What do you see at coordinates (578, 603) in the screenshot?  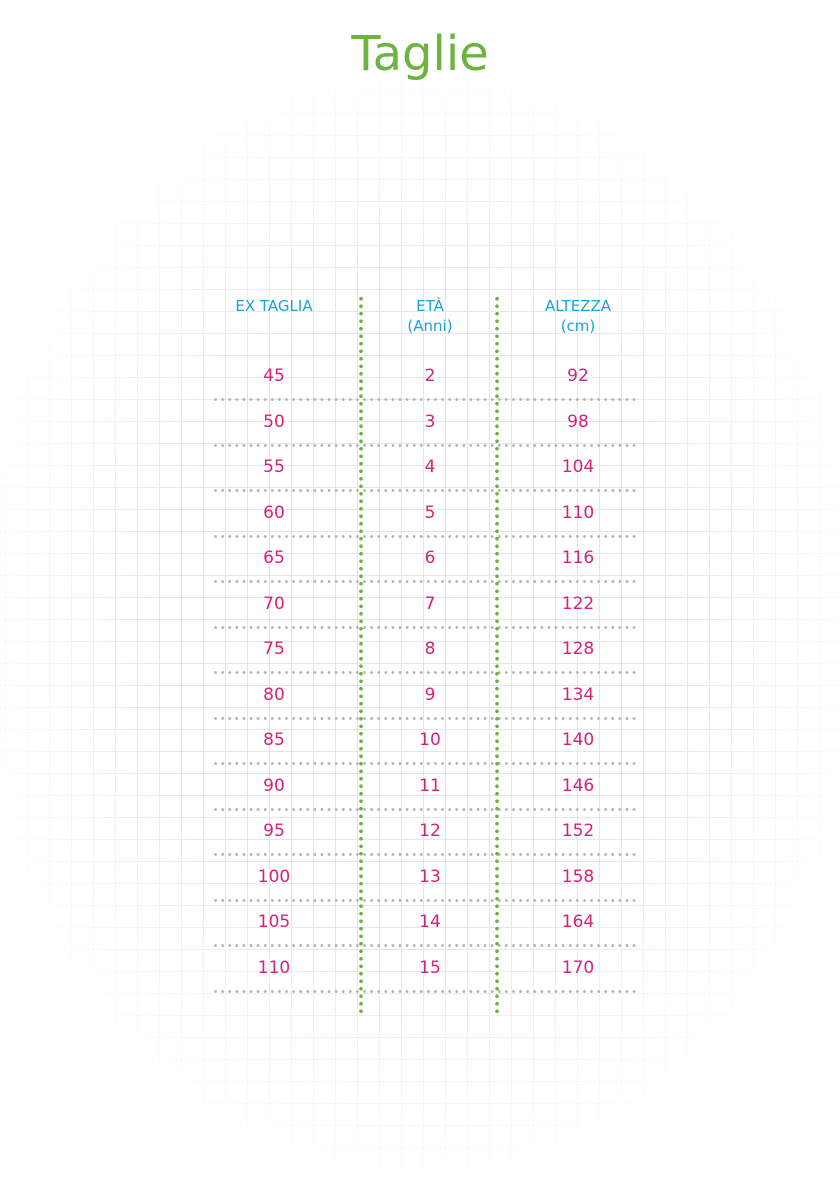 I see `table-cell: 122` at bounding box center [578, 603].